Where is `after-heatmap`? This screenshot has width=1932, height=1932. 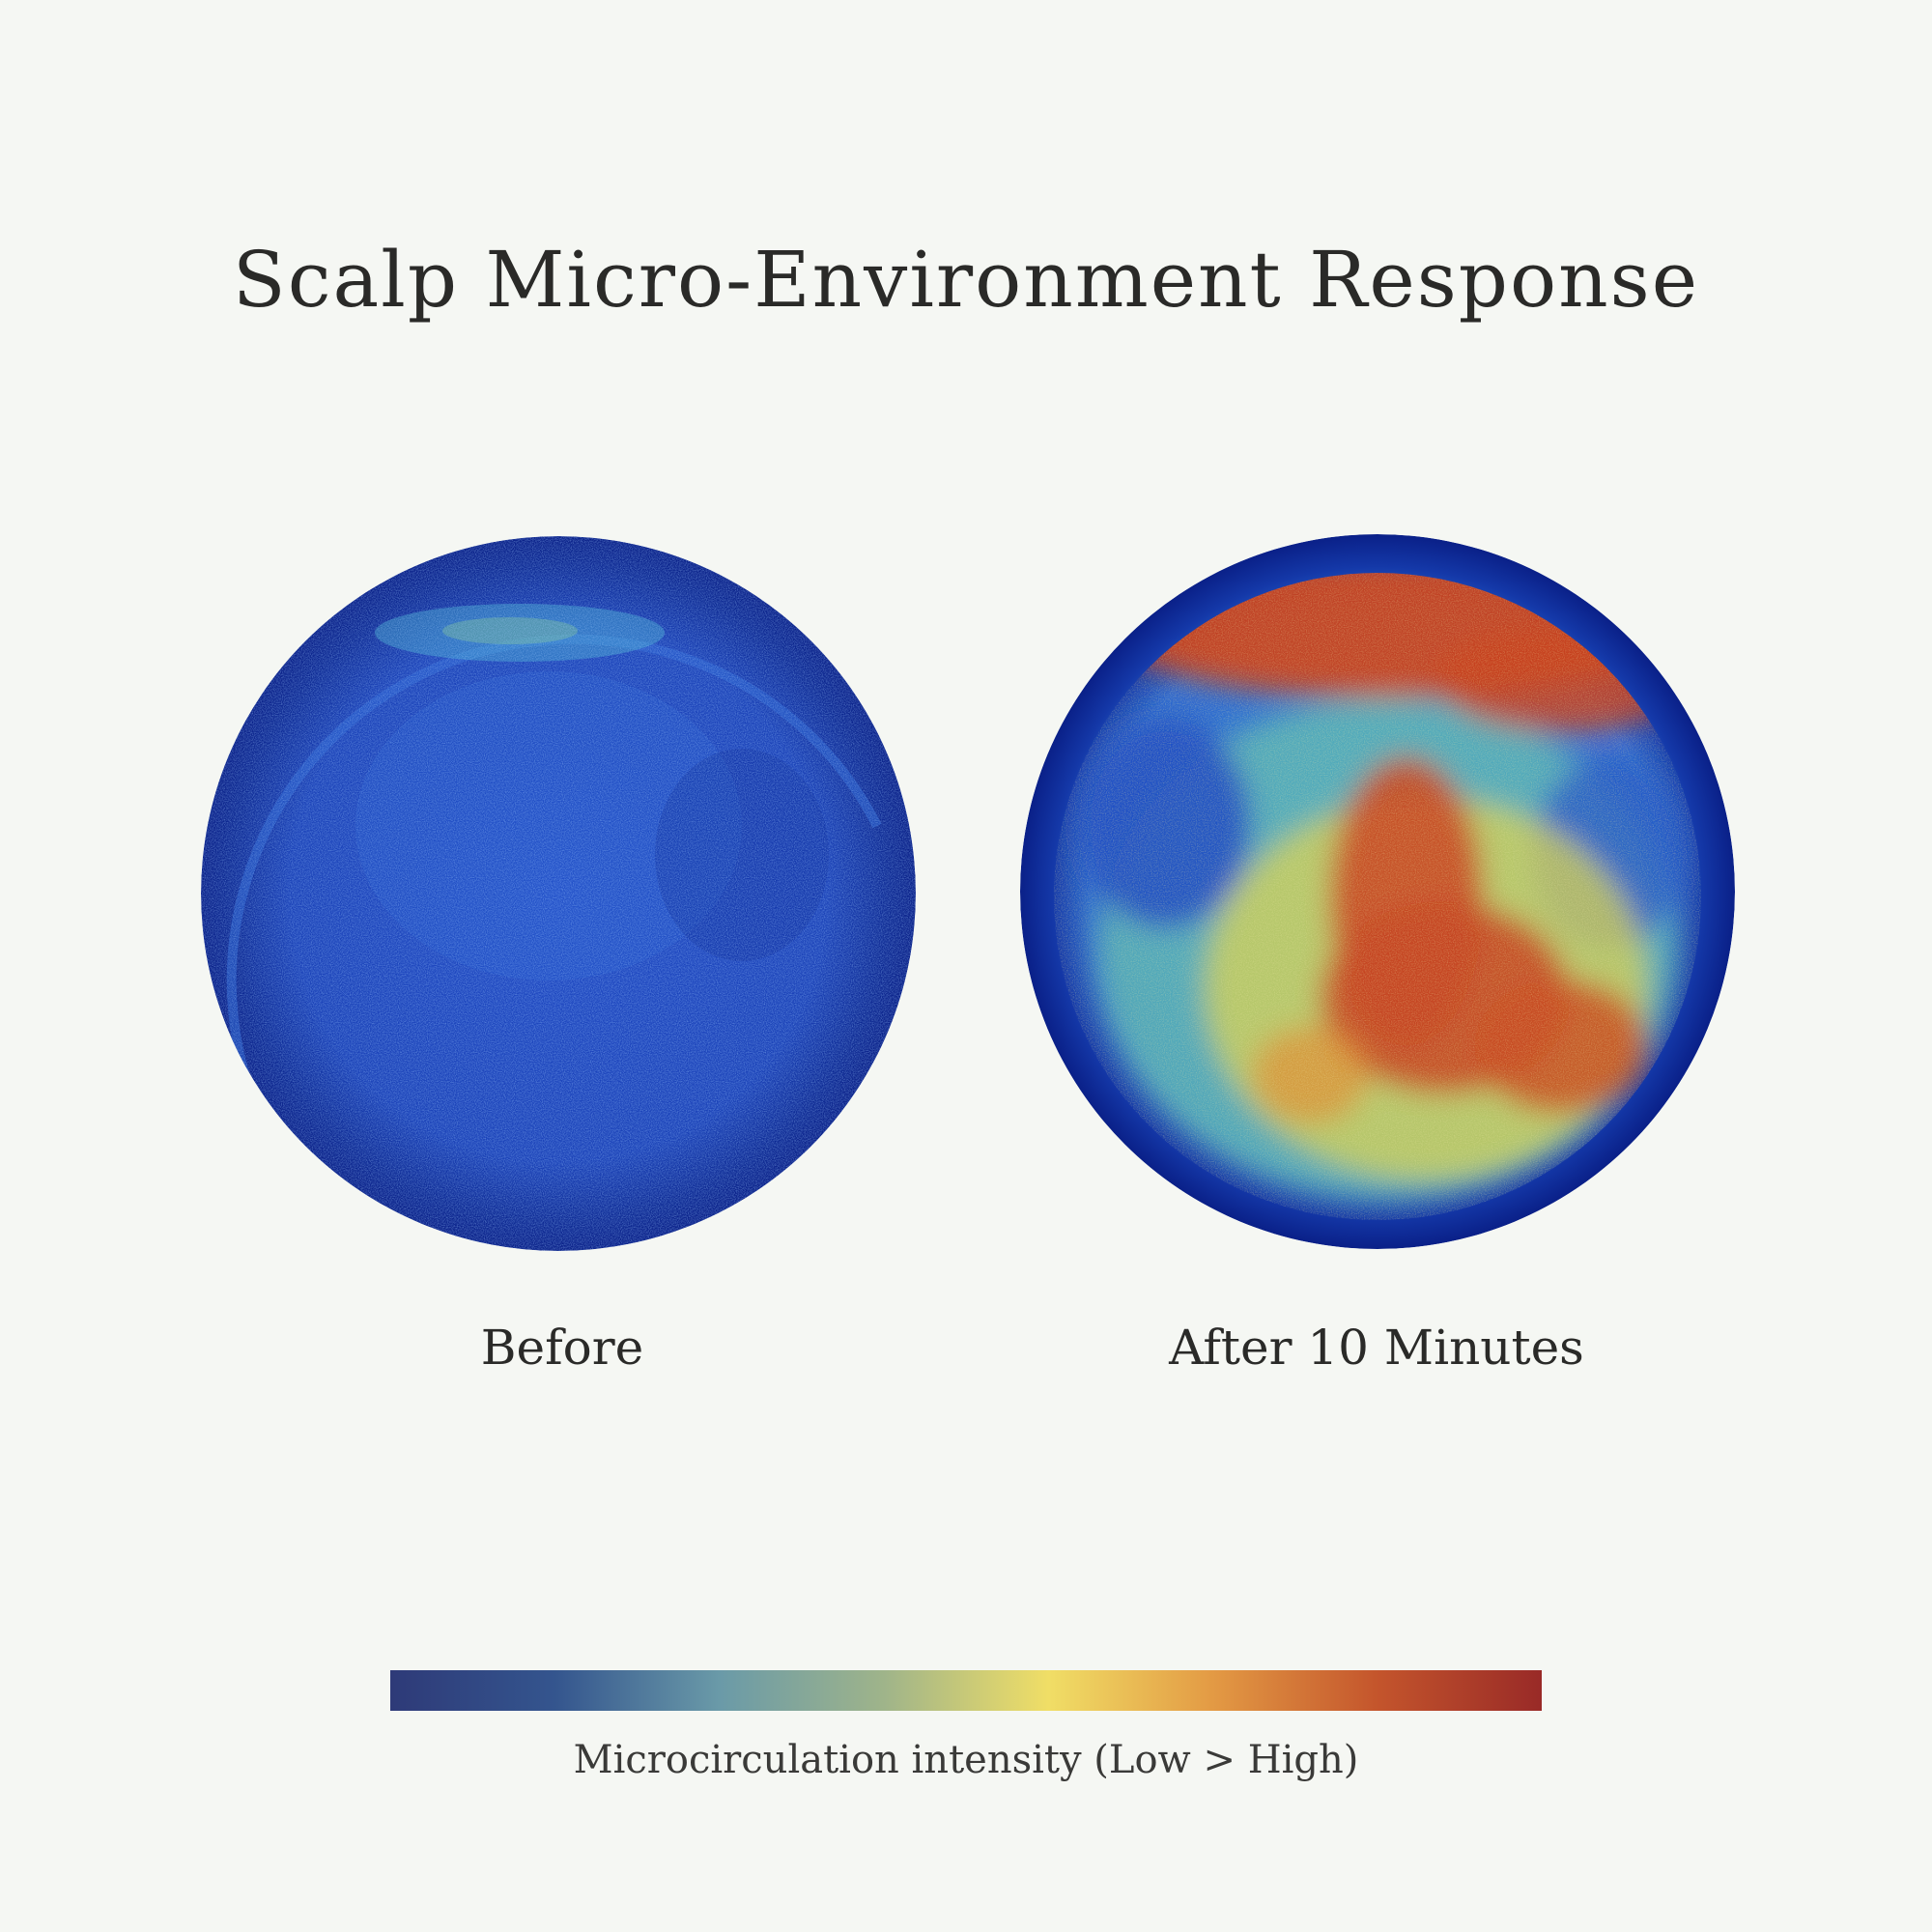 after-heatmap is located at coordinates (1377, 891).